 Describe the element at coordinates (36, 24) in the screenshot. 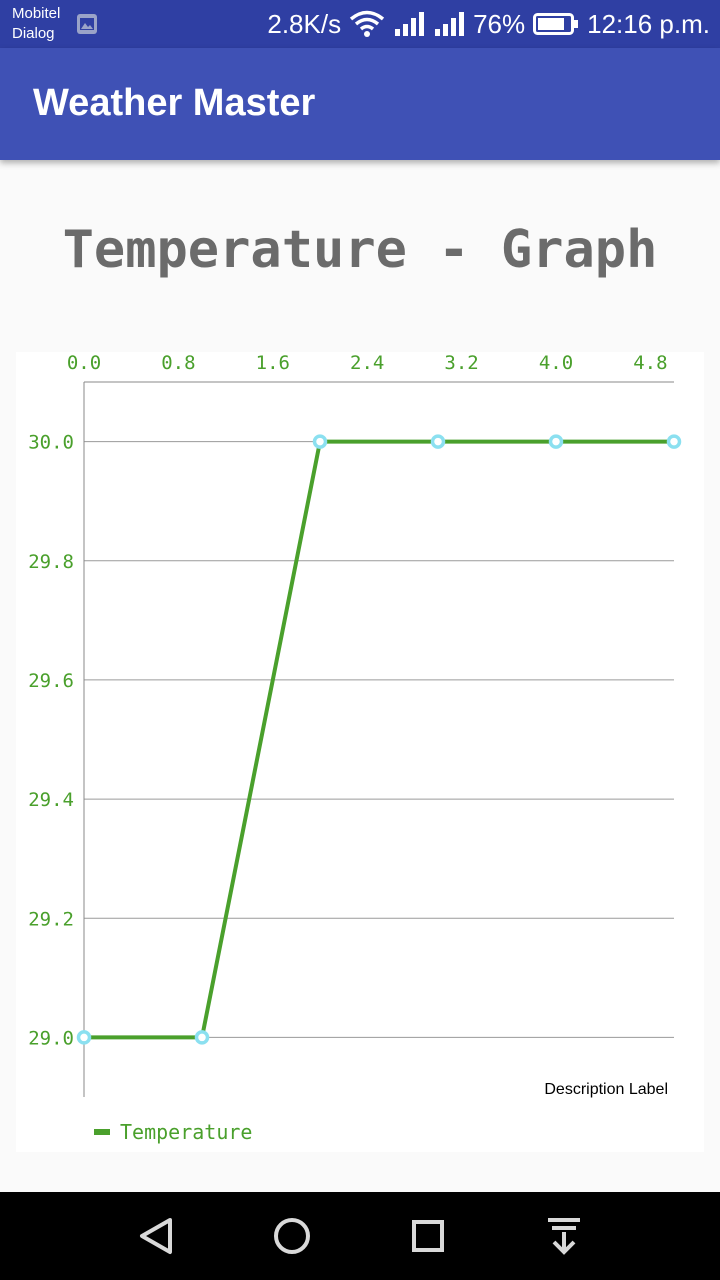

I see `carrier-names: Mobitel Dialog` at that location.